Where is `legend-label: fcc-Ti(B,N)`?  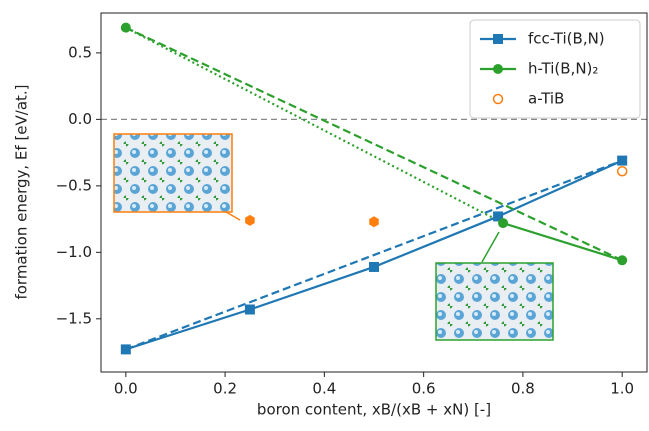 legend-label: fcc-Ti(B,N) is located at coordinates (566, 39).